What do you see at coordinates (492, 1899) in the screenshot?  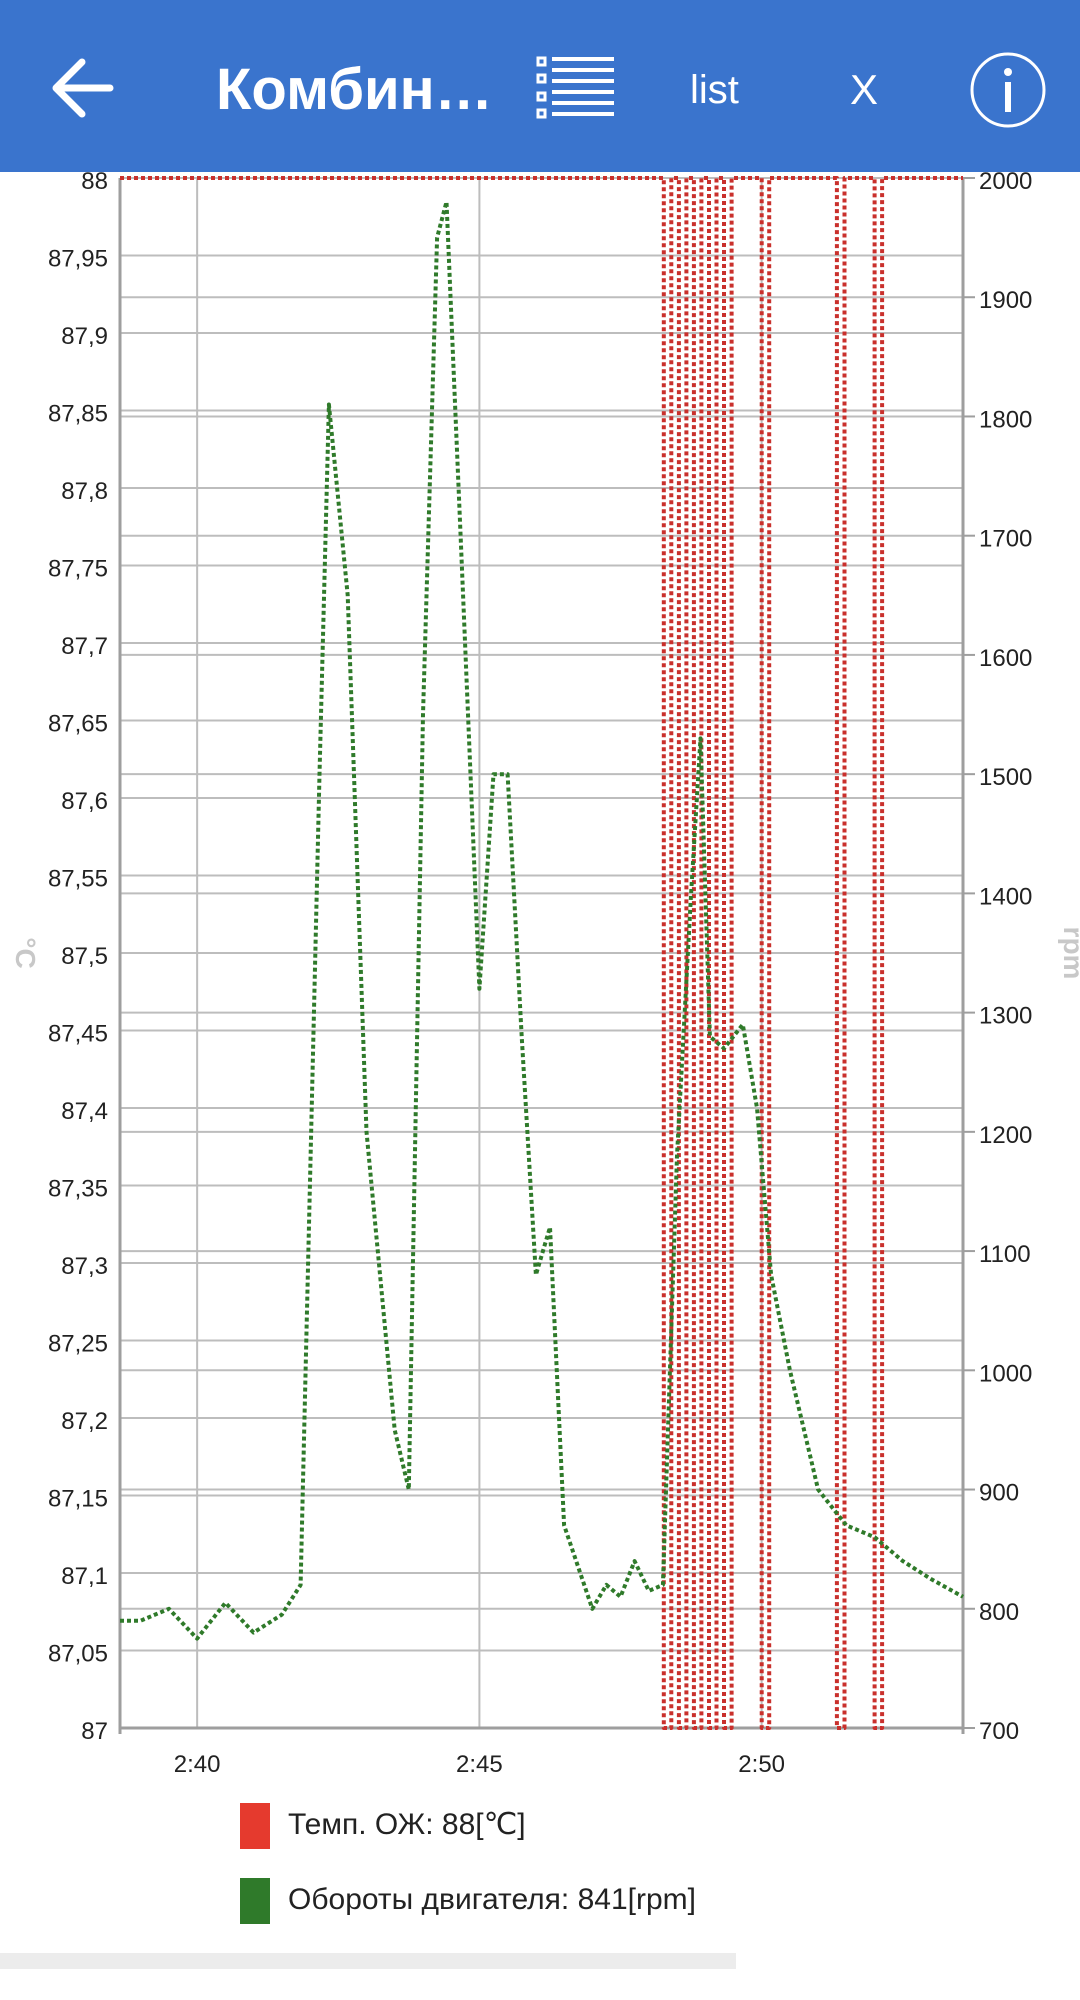 I see `legend-label-rpm: Обороты двигателя: 841[rpm]` at bounding box center [492, 1899].